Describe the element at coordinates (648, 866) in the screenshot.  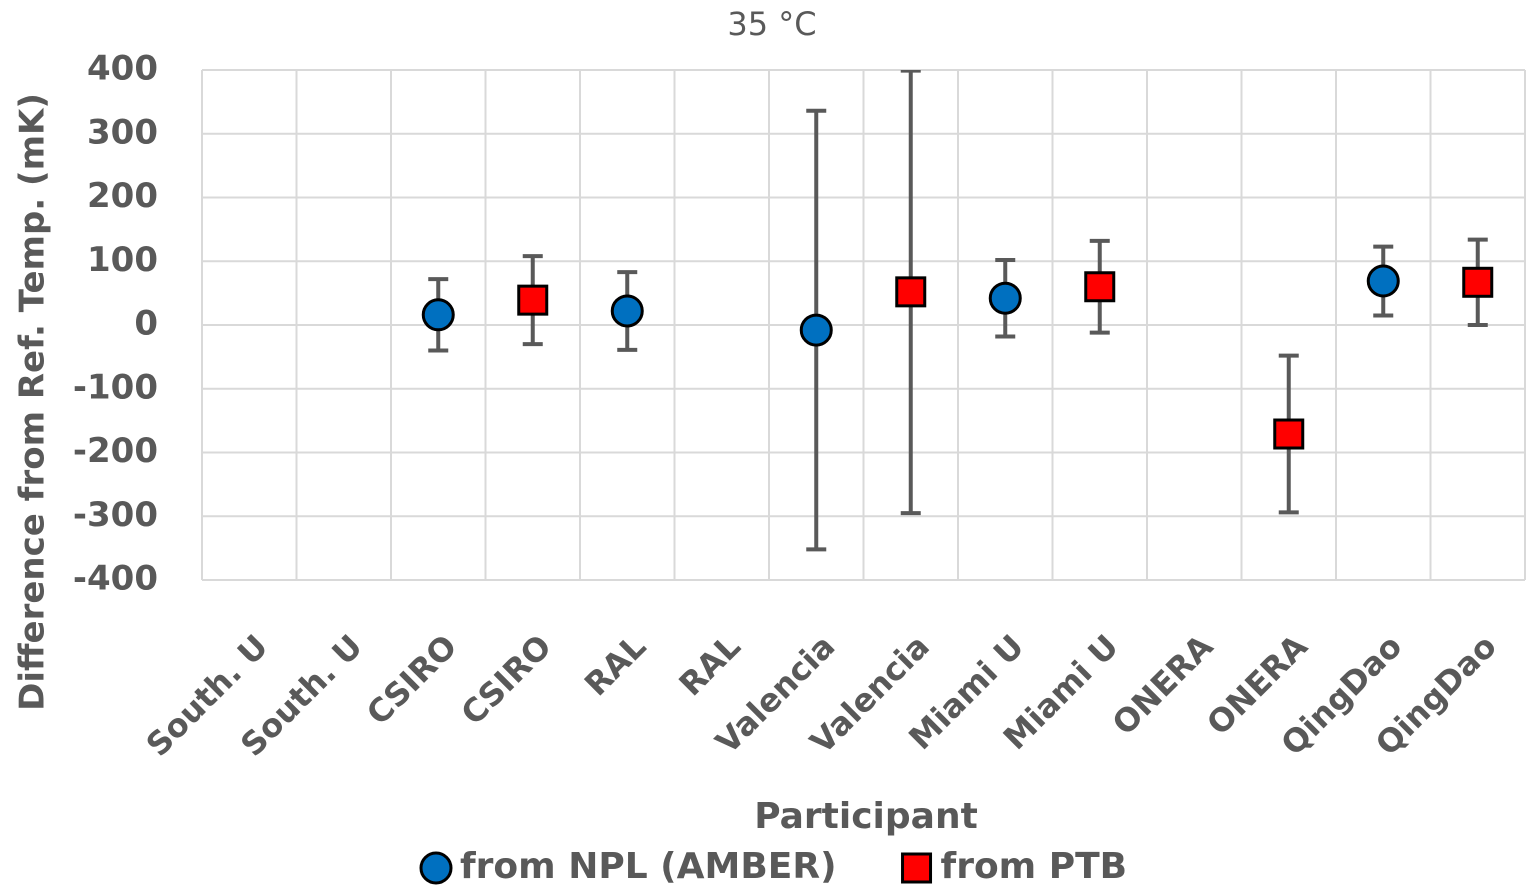
I see `legend-label: from NPL (AMBER)` at that location.